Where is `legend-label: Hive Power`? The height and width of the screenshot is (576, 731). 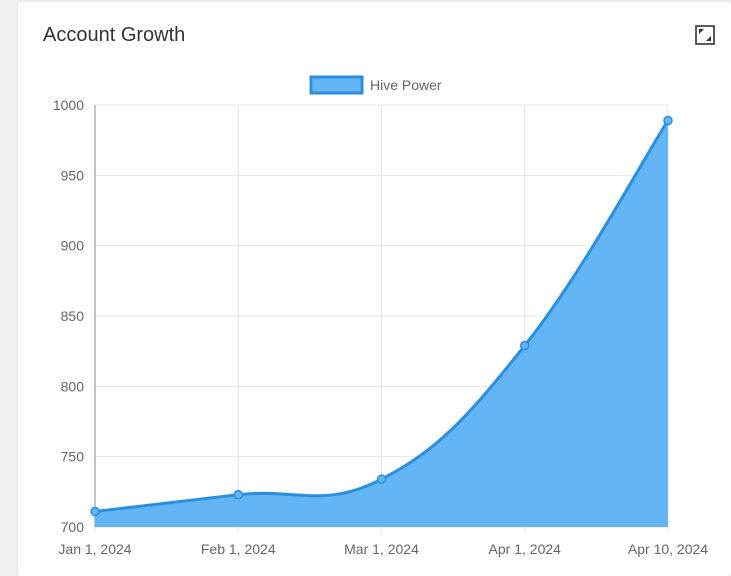
legend-label: Hive Power is located at coordinates (406, 85).